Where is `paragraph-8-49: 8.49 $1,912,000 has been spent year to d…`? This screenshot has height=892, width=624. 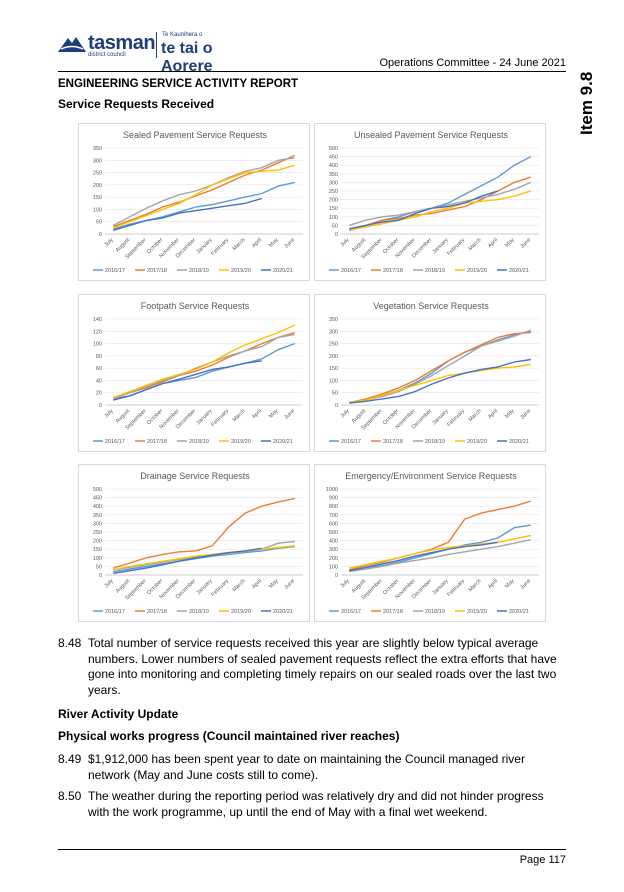
paragraph-8-49: 8.49 $1,912,000 has been spent year to d… is located at coordinates (308, 767).